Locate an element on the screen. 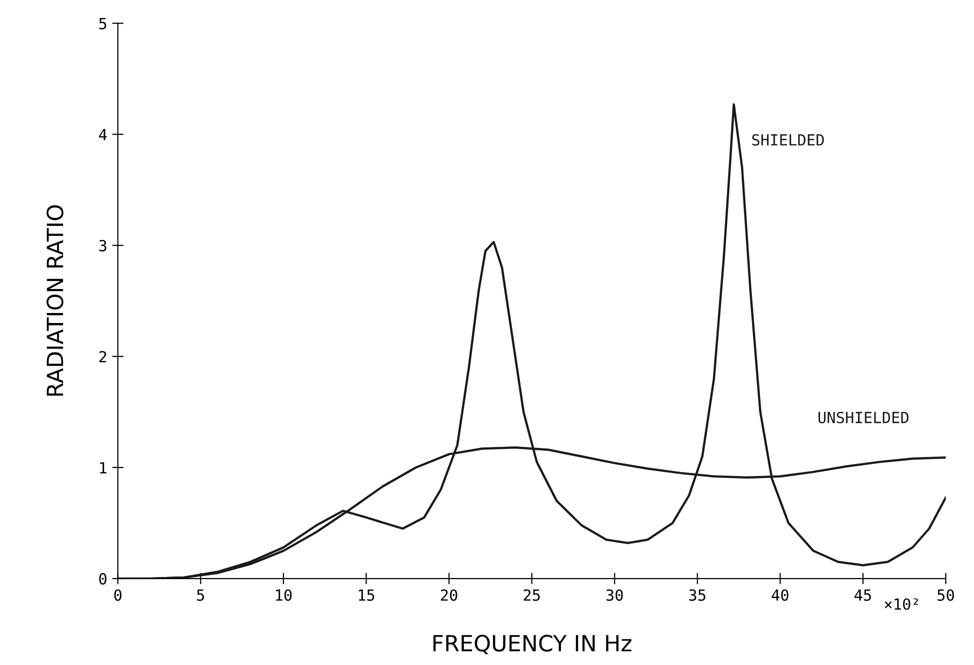  x-axis-title: FREQUENCY IN Hz is located at coordinates (532, 644).